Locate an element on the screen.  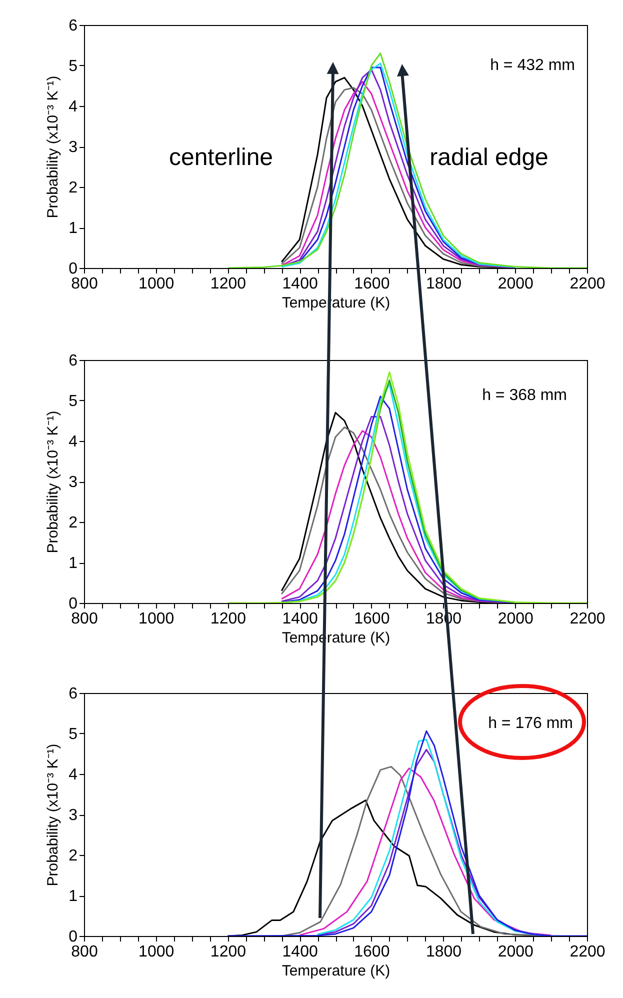
annotation: radial edge is located at coordinates (489, 157).